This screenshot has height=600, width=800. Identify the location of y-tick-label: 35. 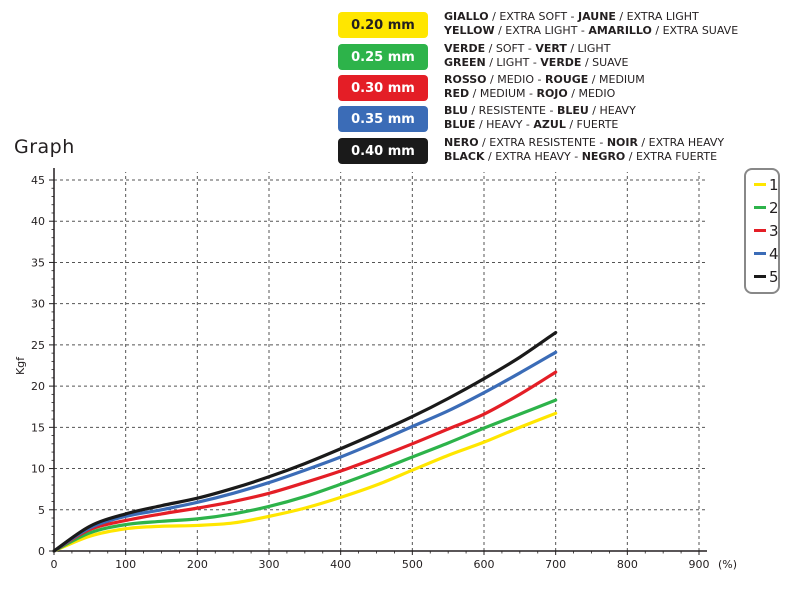
(38, 262).